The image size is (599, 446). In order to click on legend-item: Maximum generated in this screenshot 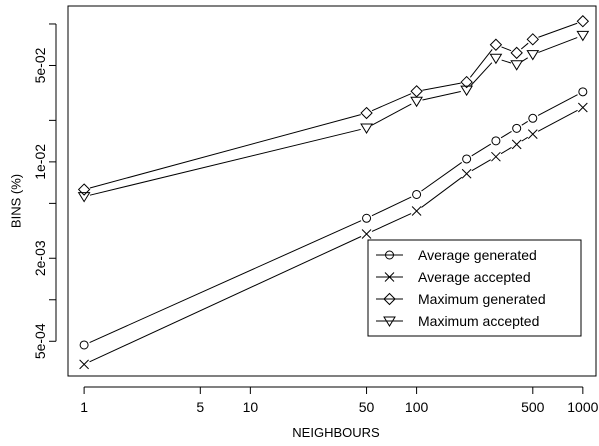, I will do `click(461, 299)`.